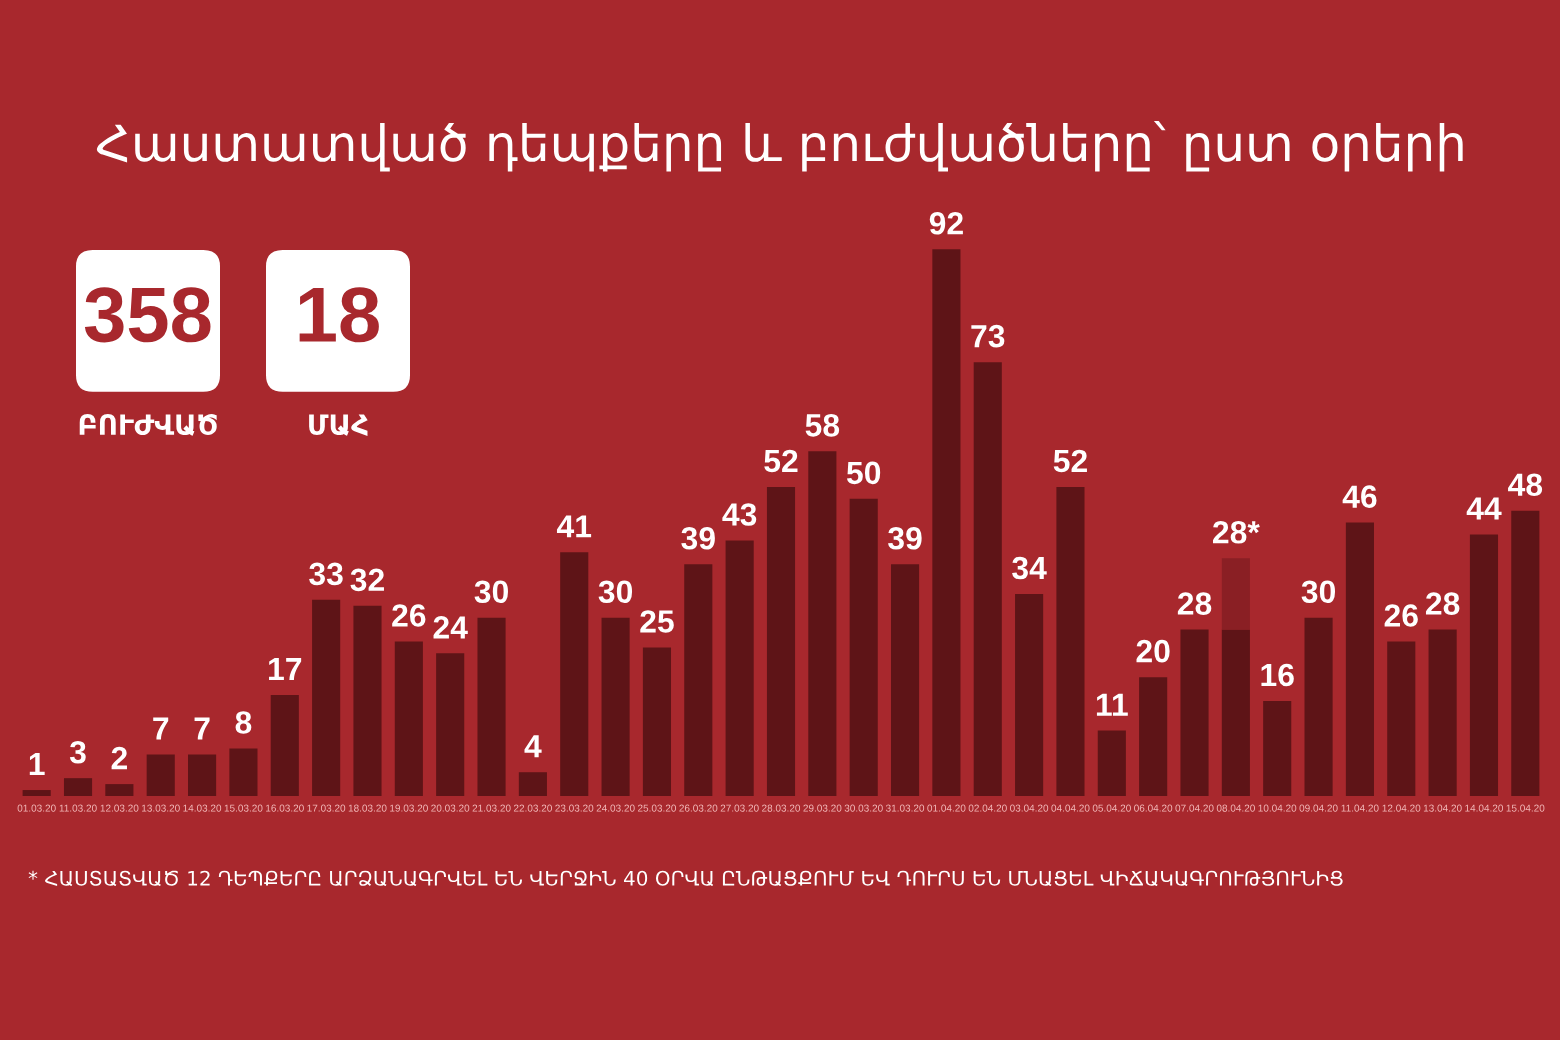 This screenshot has height=1040, width=1560. I want to click on data-label: 16, so click(1277, 675).